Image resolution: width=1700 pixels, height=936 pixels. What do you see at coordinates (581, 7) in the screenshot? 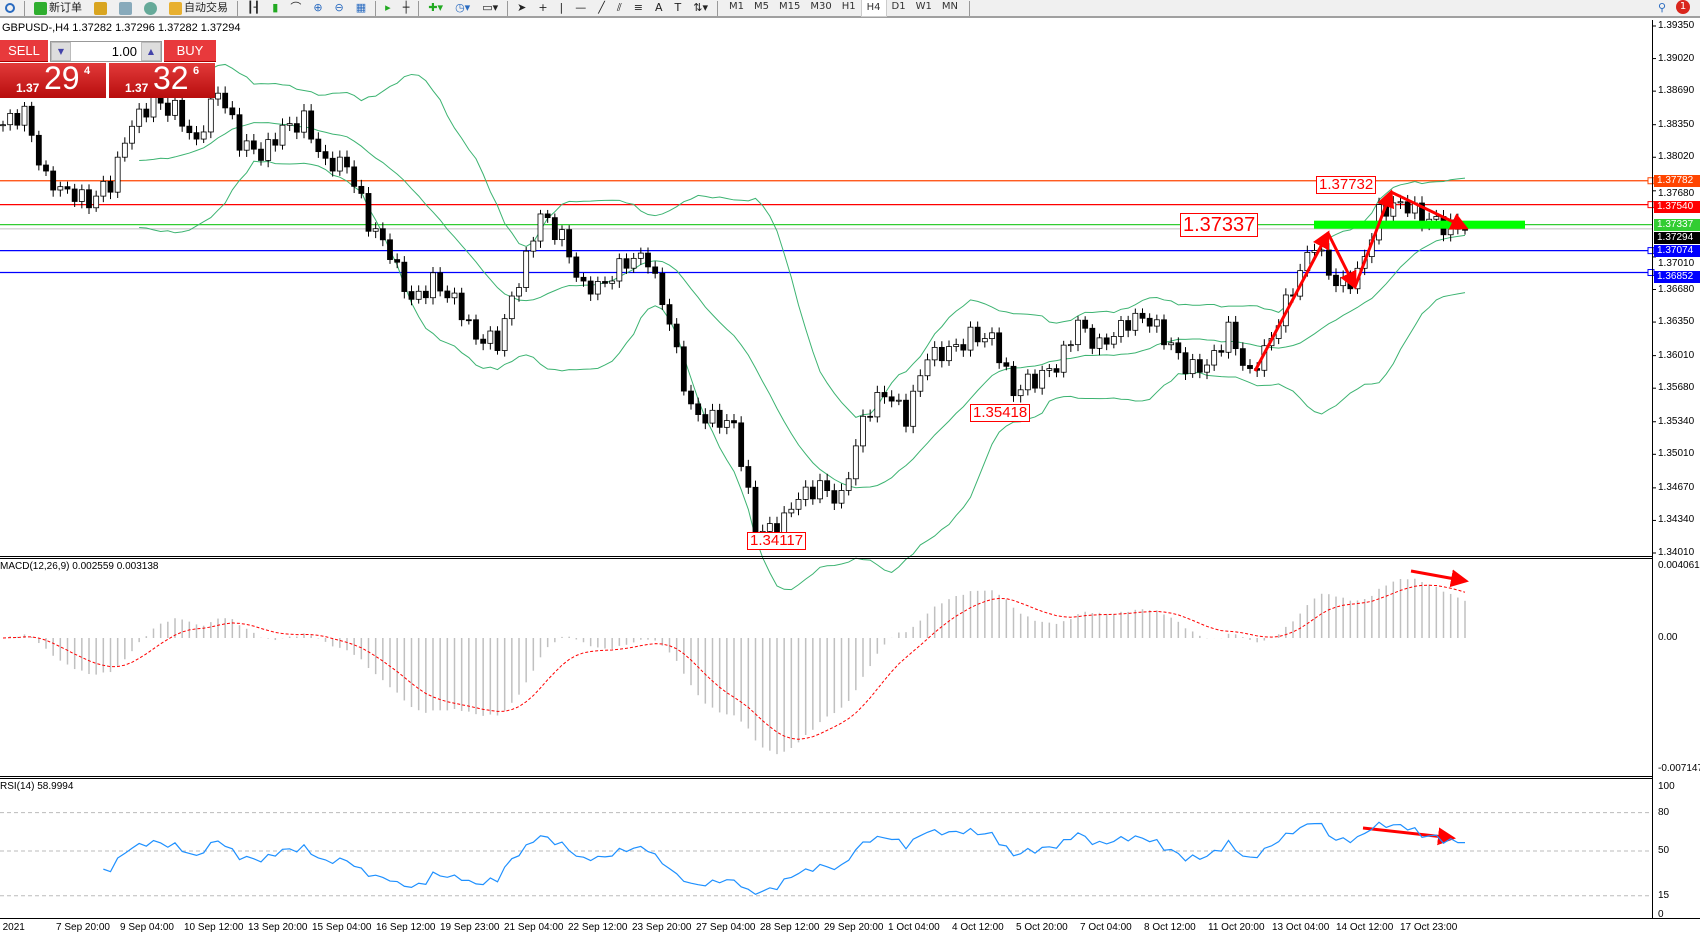
I see `horizontal-line-tool: —` at bounding box center [581, 7].